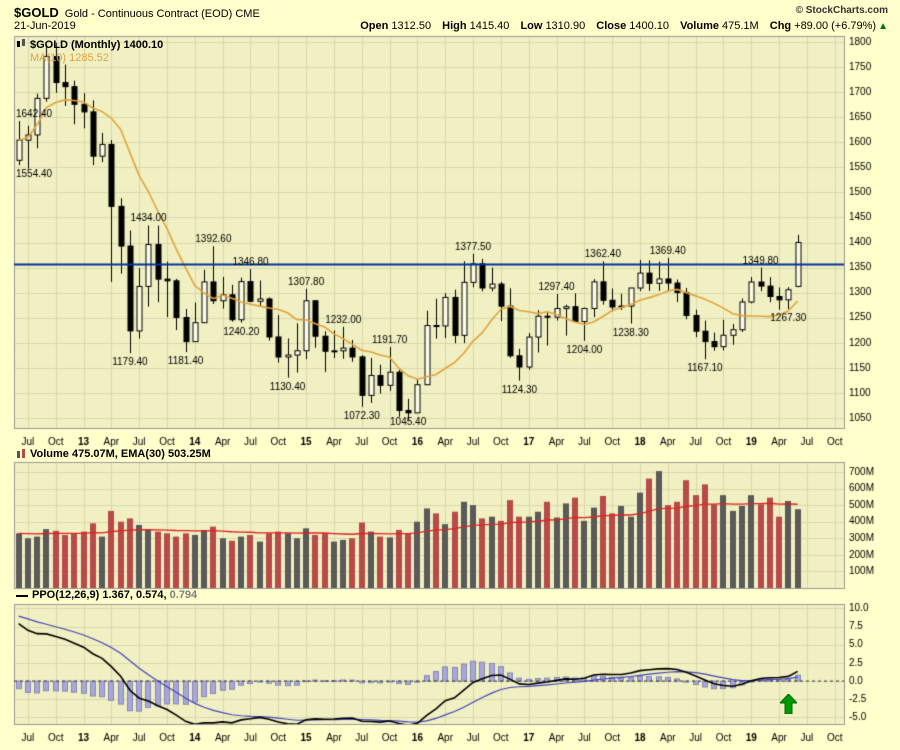 The width and height of the screenshot is (900, 750). Describe the element at coordinates (788, 704) in the screenshot. I see `green-up-arrow-icon` at that location.